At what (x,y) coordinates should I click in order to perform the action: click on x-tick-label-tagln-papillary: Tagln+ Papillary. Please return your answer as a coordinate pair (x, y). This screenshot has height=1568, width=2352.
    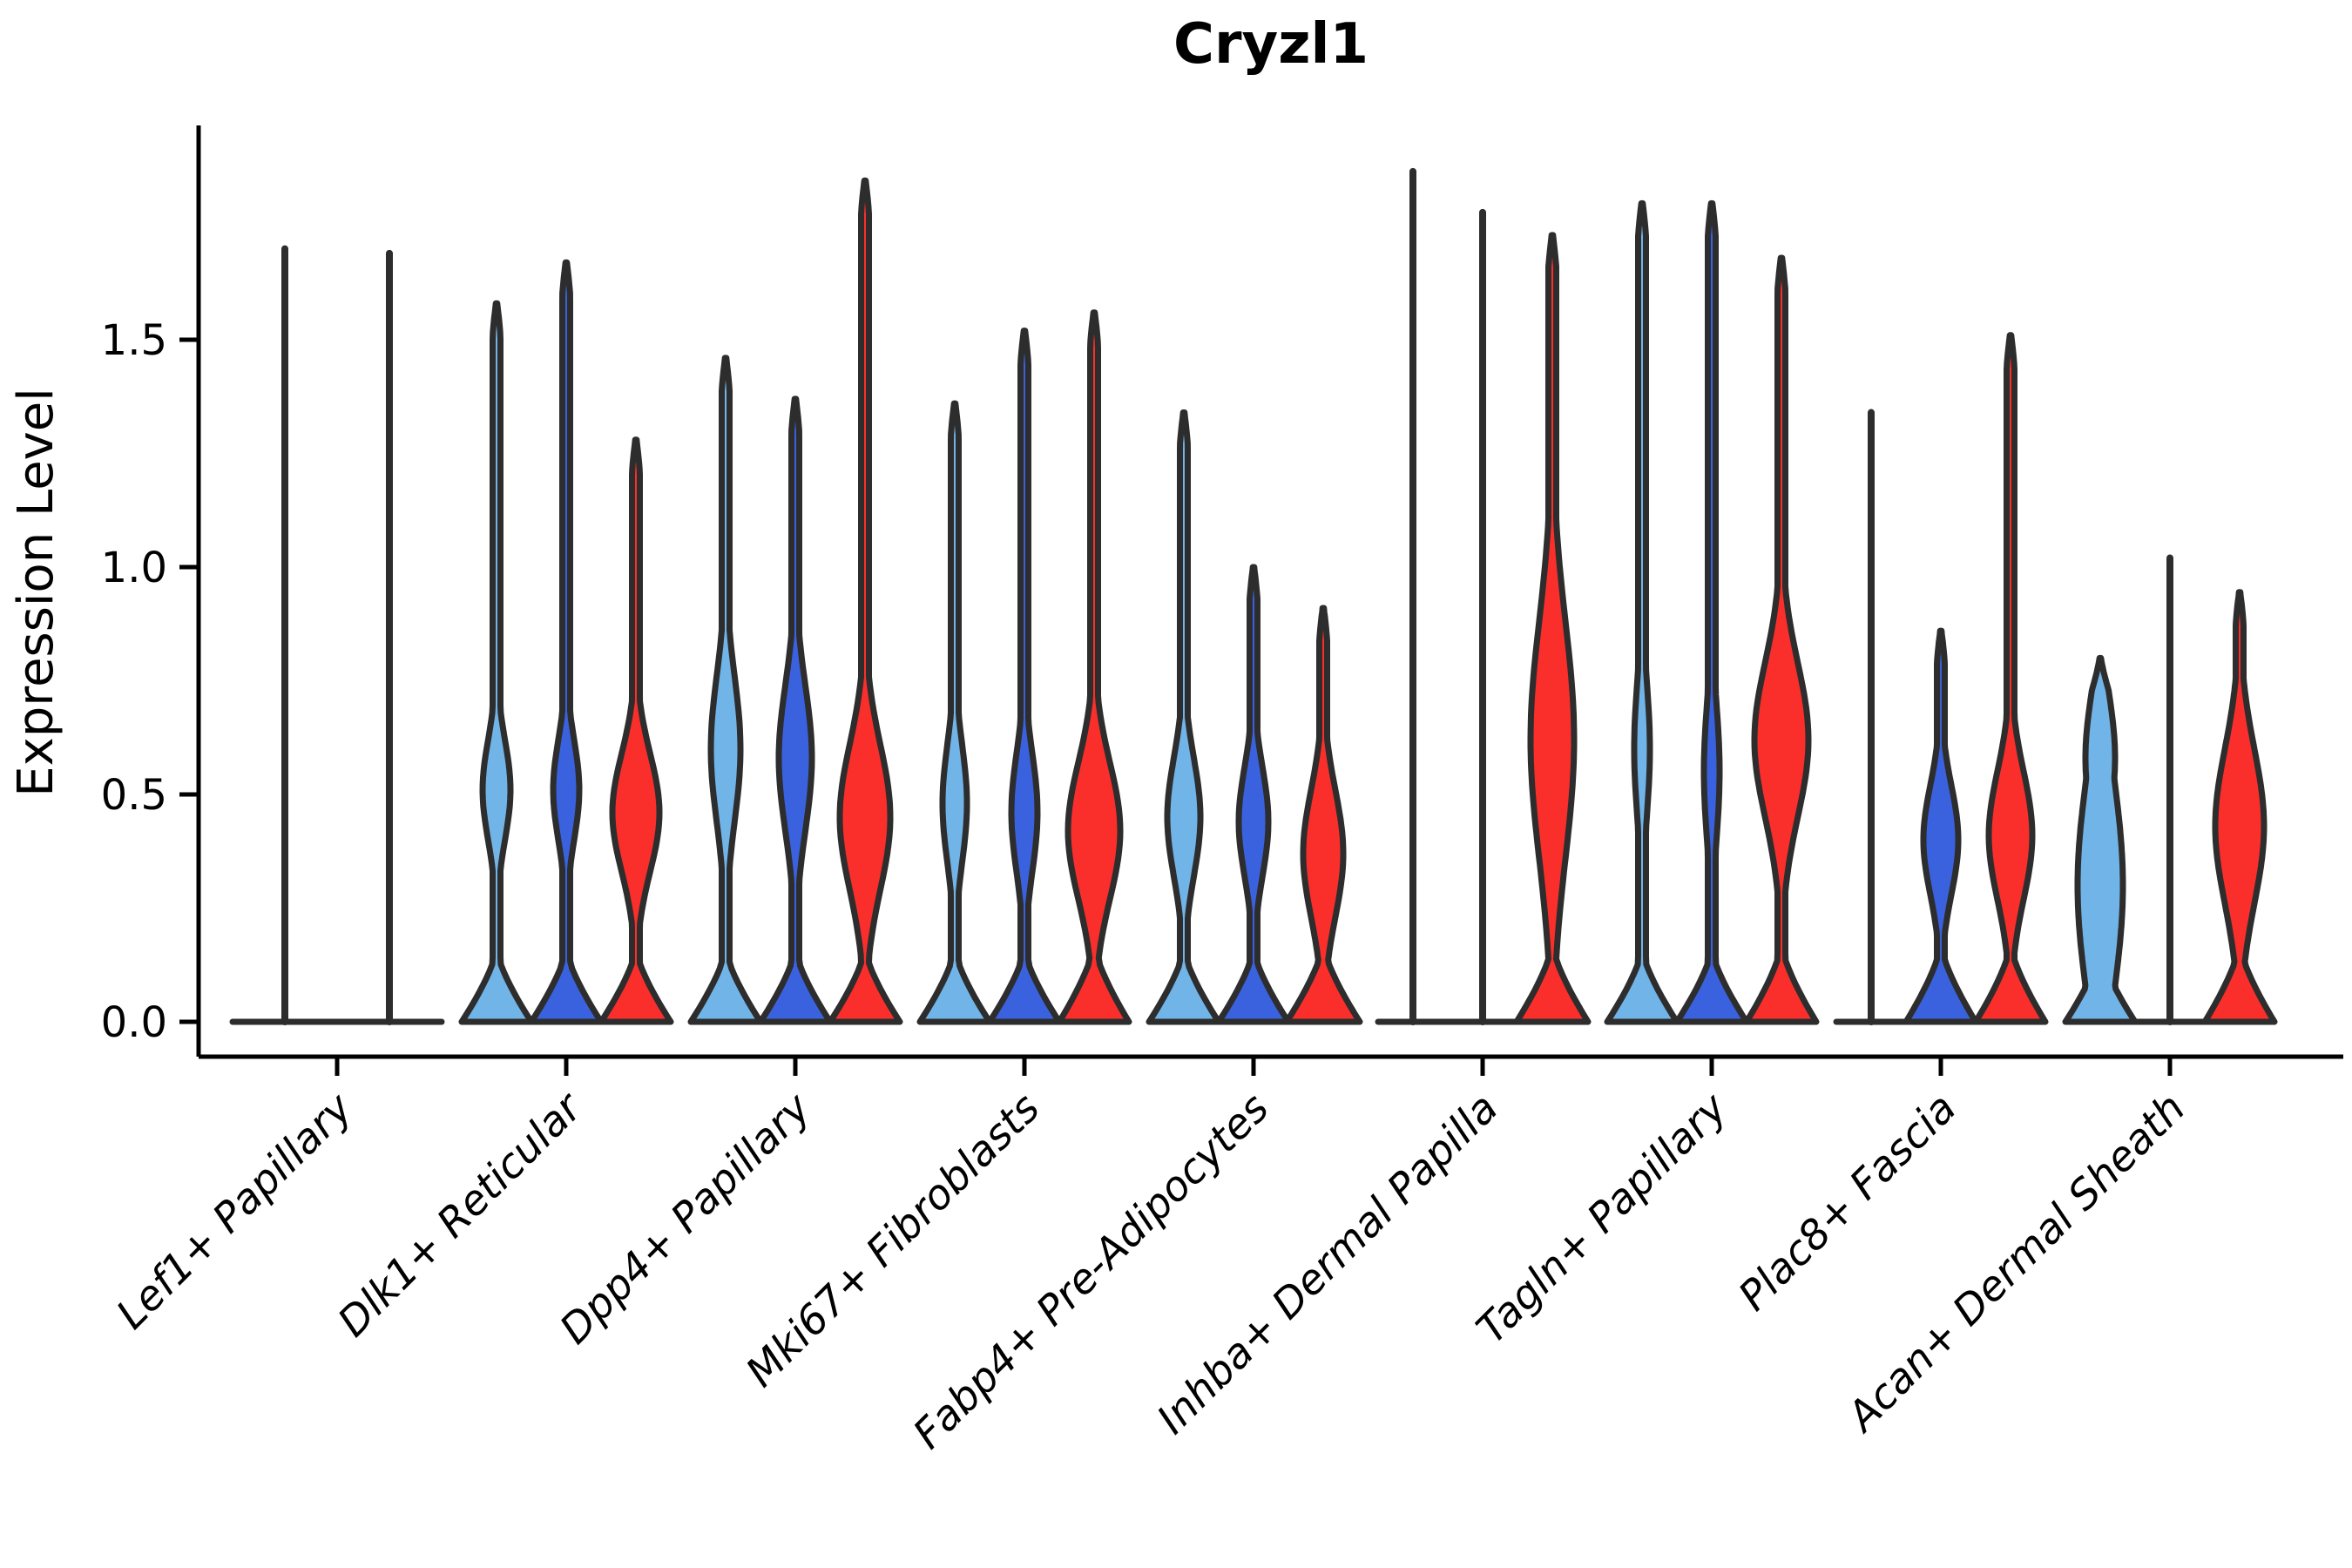
    Looking at the image, I should click on (1603, 1219).